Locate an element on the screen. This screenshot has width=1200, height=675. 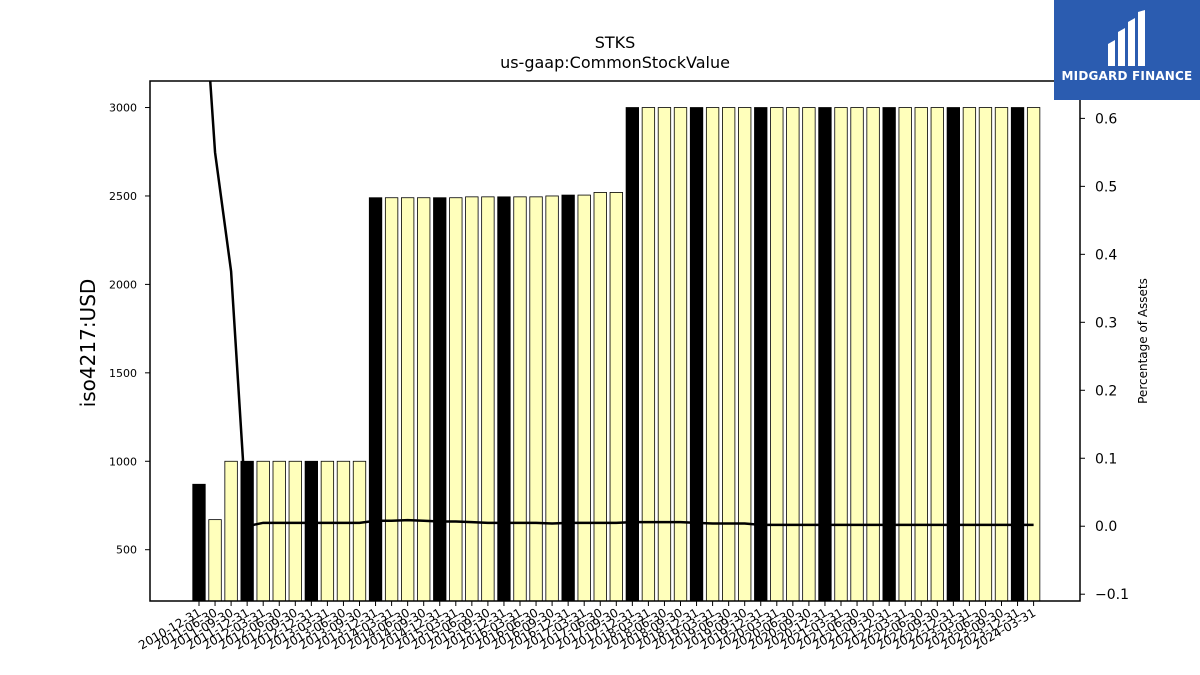
y-axis: 500 1000 1500 2000 2500 3000 is located at coordinates (129, 329).